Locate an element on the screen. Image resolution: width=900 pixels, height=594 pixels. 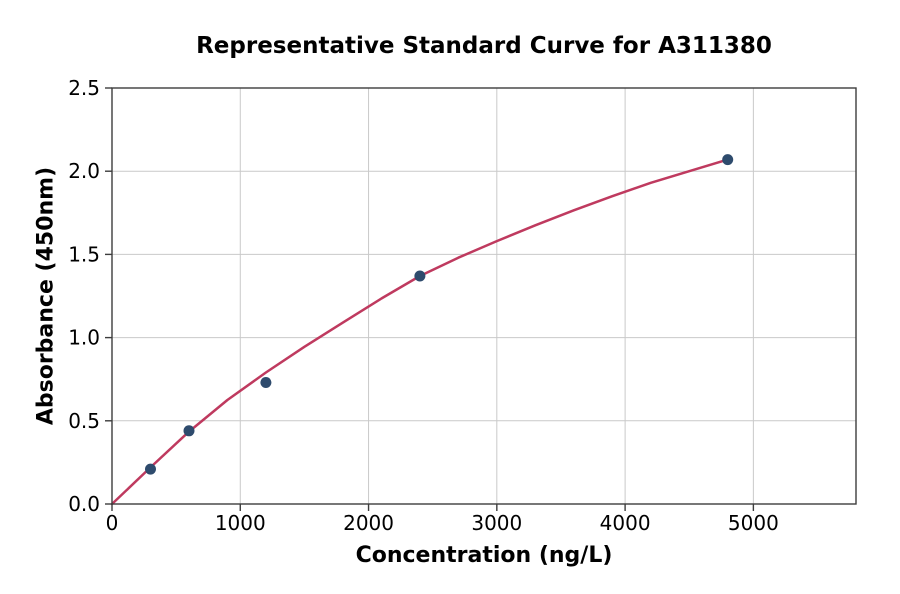
x-axis-label: Concentration (ng/L) is located at coordinates (484, 555).